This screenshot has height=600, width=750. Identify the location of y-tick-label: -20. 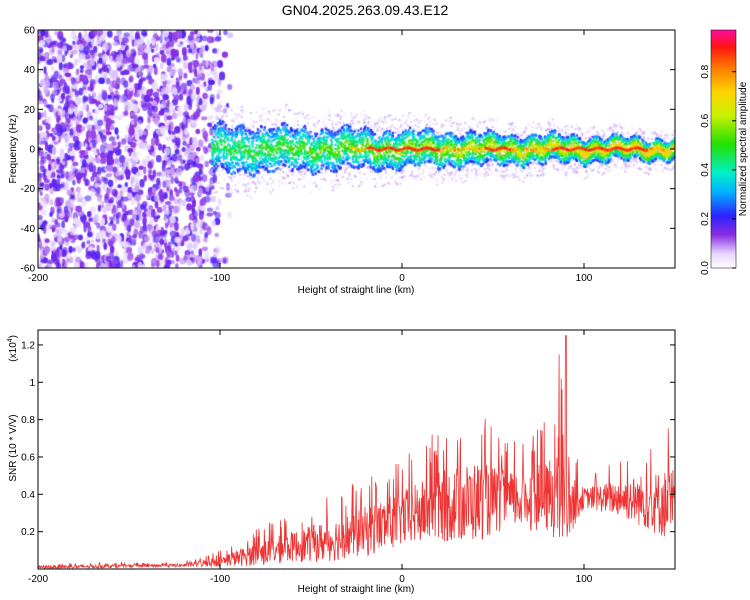
(28, 189).